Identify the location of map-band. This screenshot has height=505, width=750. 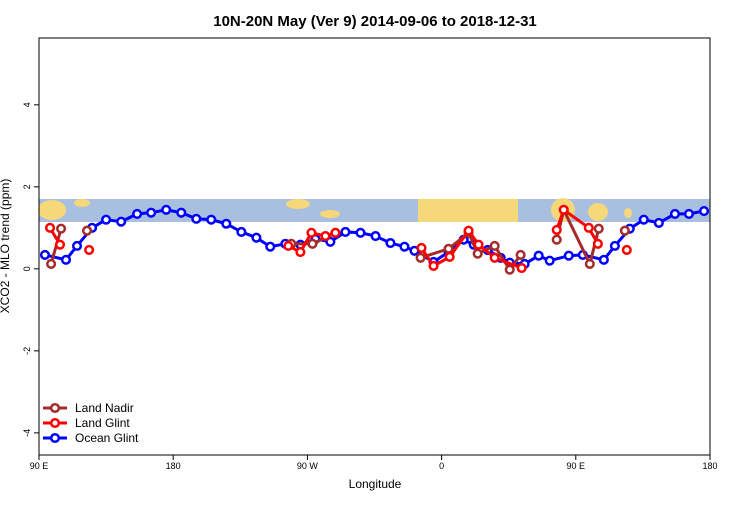
(374, 210).